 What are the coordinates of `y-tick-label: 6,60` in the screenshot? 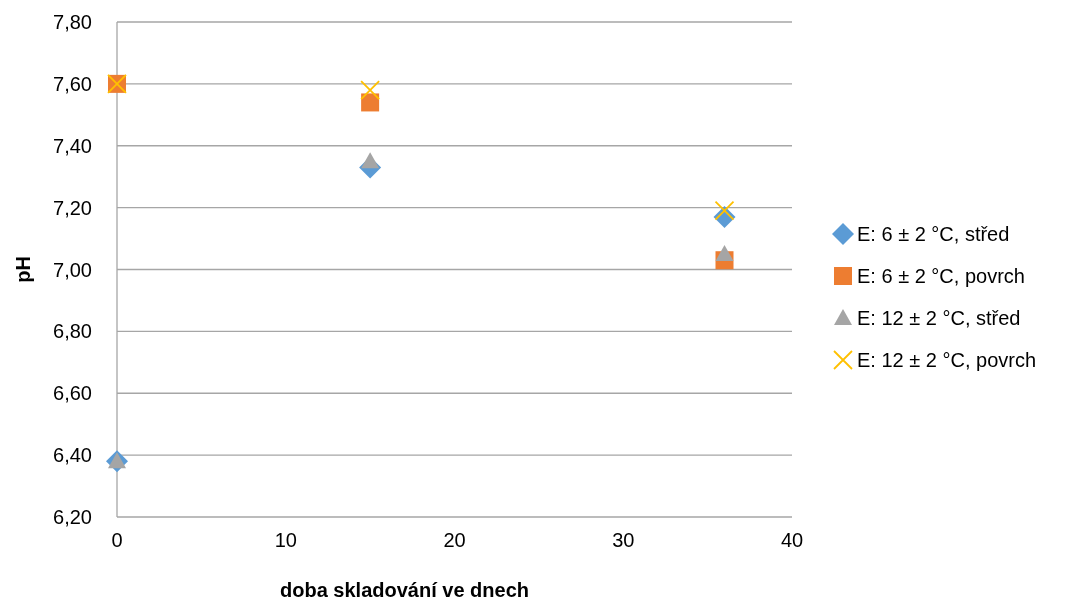 It's located at (72, 393).